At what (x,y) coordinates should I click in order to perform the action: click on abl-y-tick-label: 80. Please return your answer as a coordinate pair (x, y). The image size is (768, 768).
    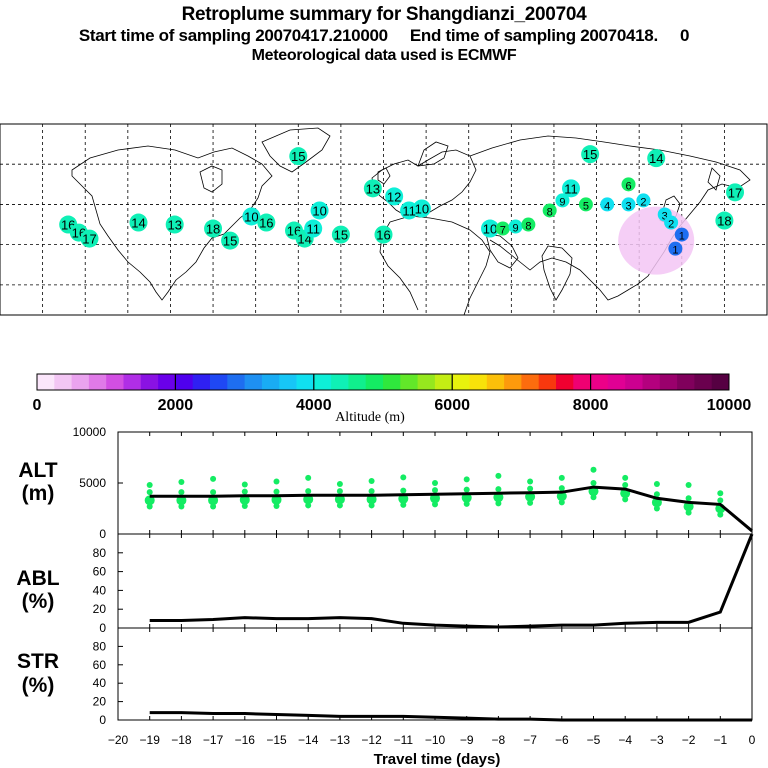
    Looking at the image, I should click on (100, 553).